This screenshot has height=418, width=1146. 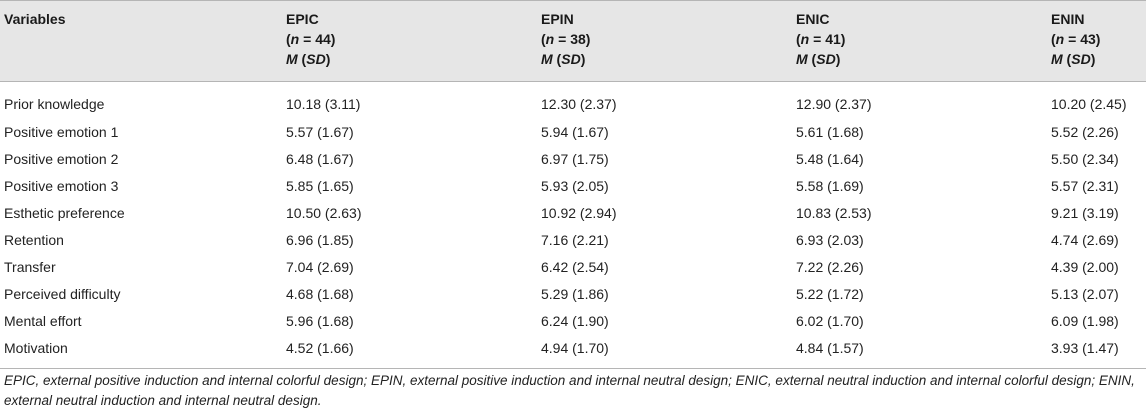 What do you see at coordinates (320, 321) in the screenshot?
I see `epic-value-cell: 5.96 (1.68)` at bounding box center [320, 321].